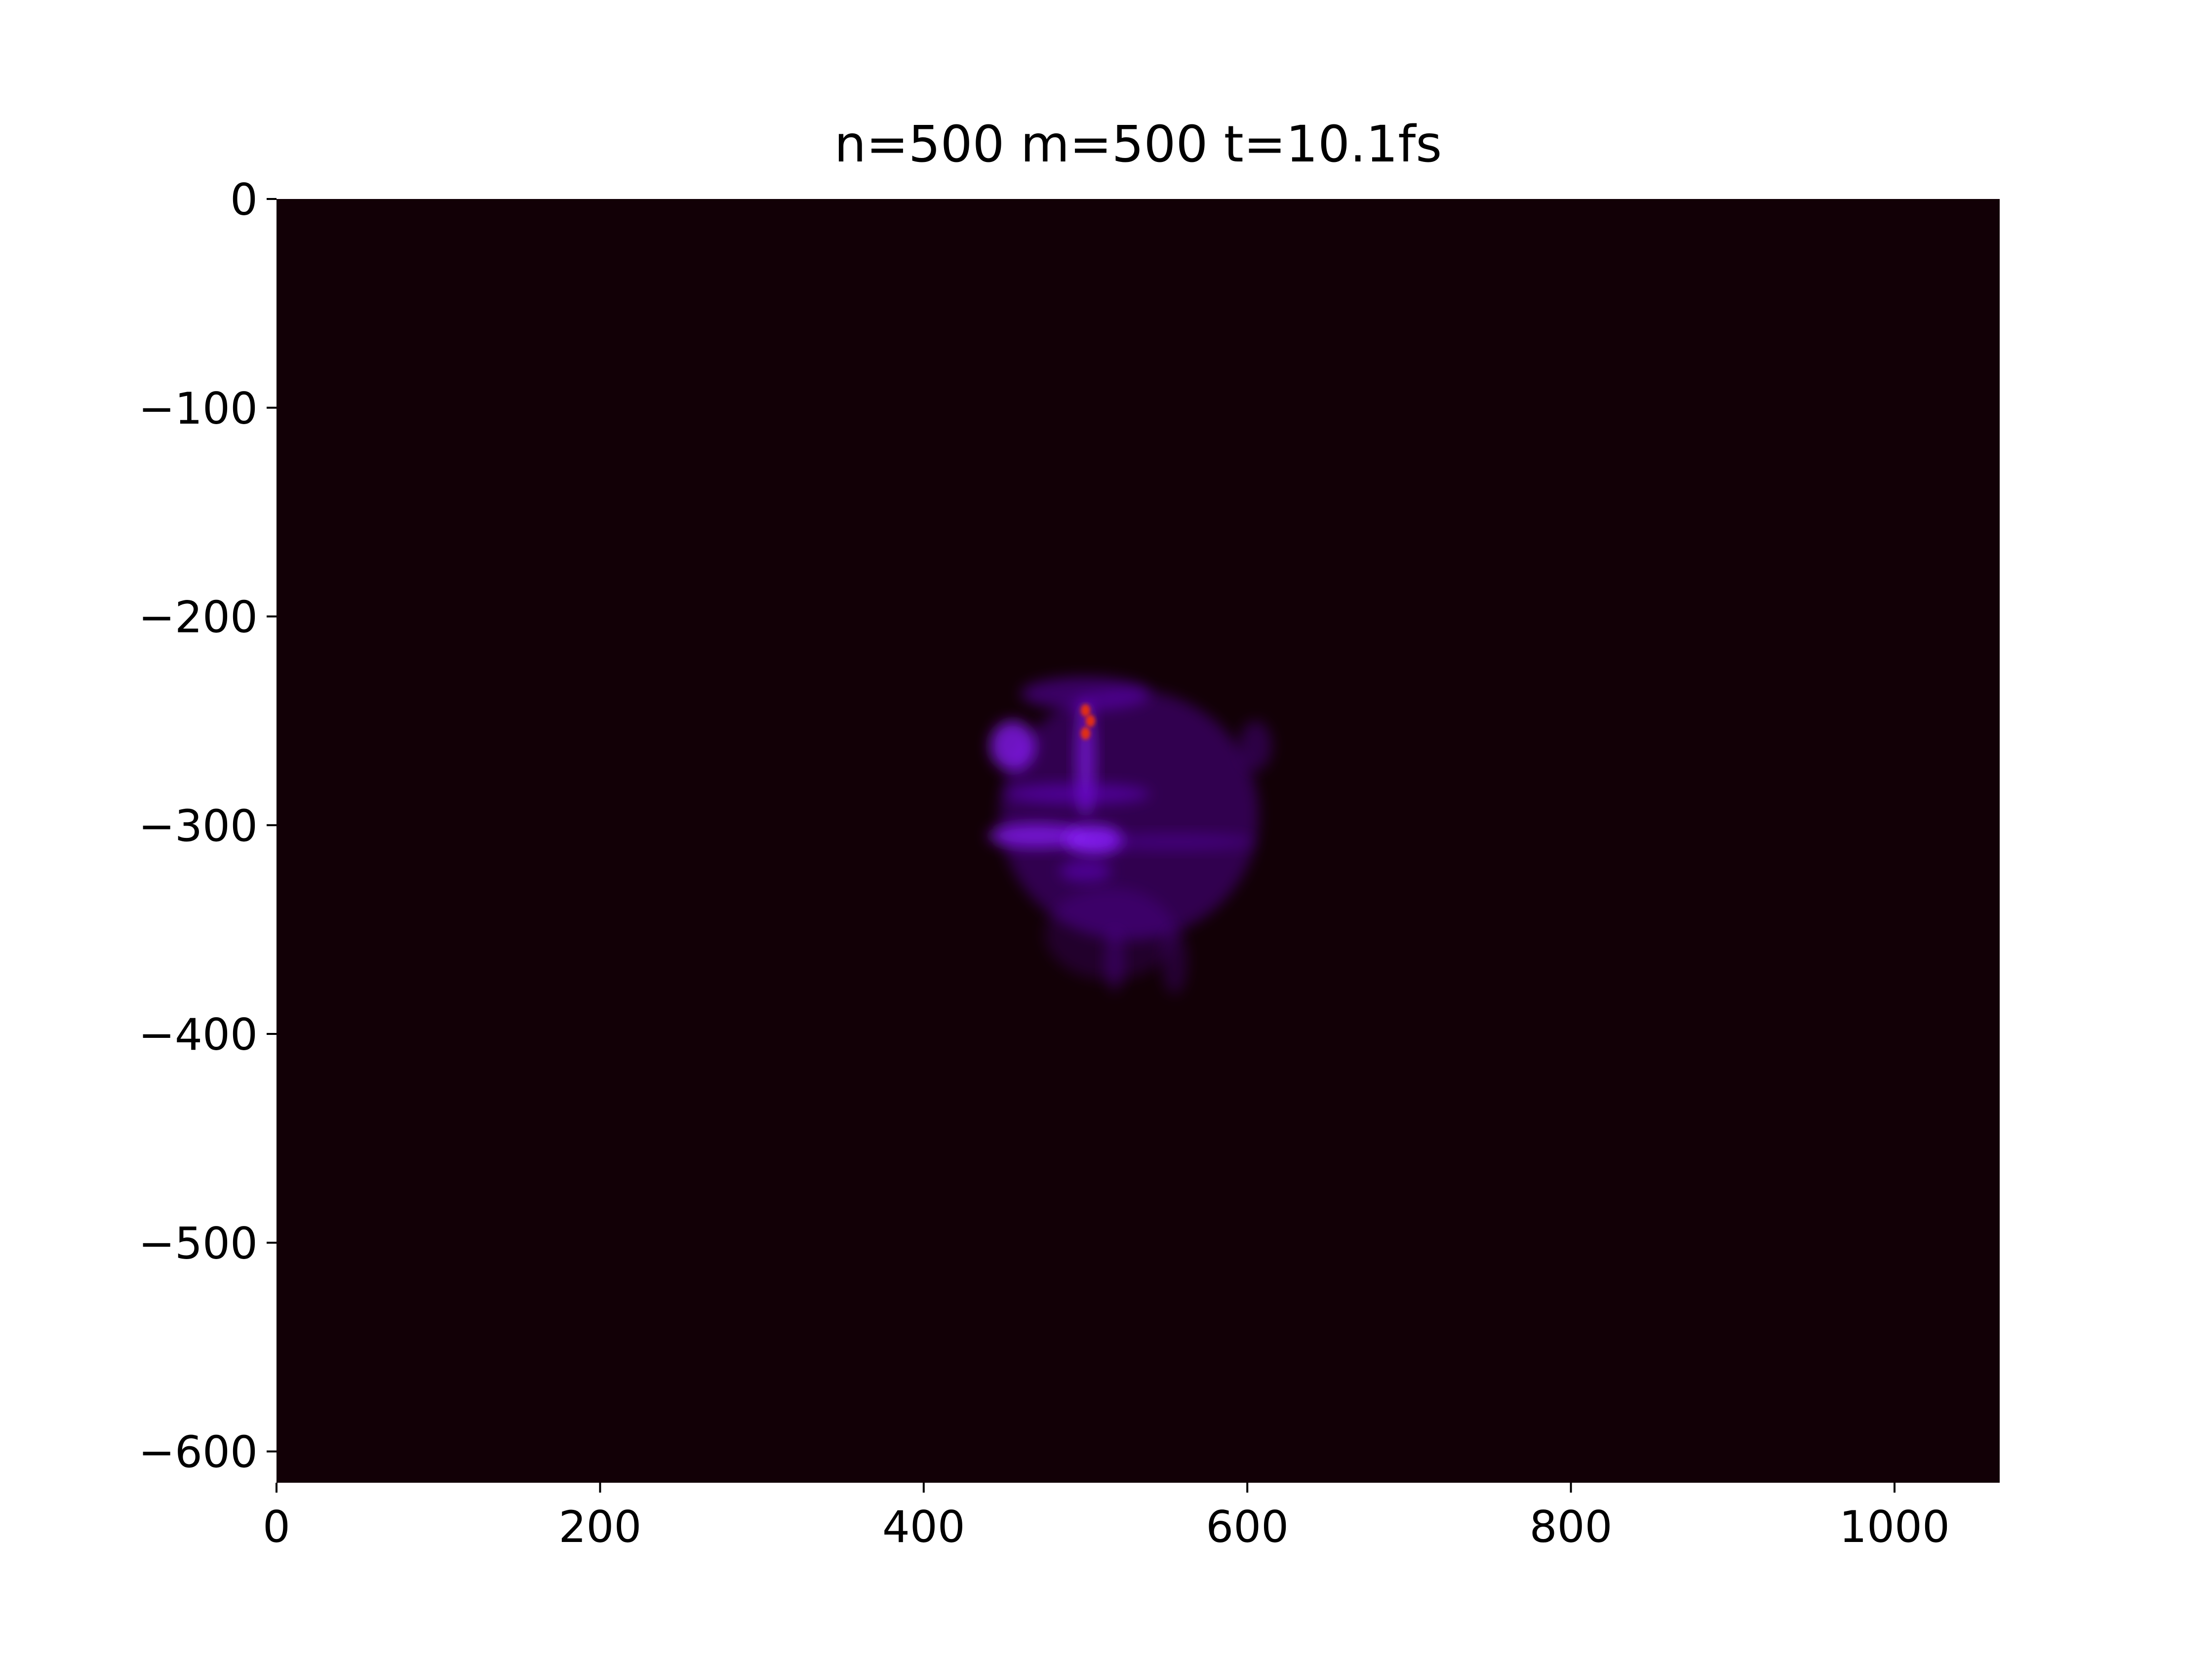 This screenshot has width=2212, height=1659. Describe the element at coordinates (600, 1527) in the screenshot. I see `x-tick-label: 200` at that location.